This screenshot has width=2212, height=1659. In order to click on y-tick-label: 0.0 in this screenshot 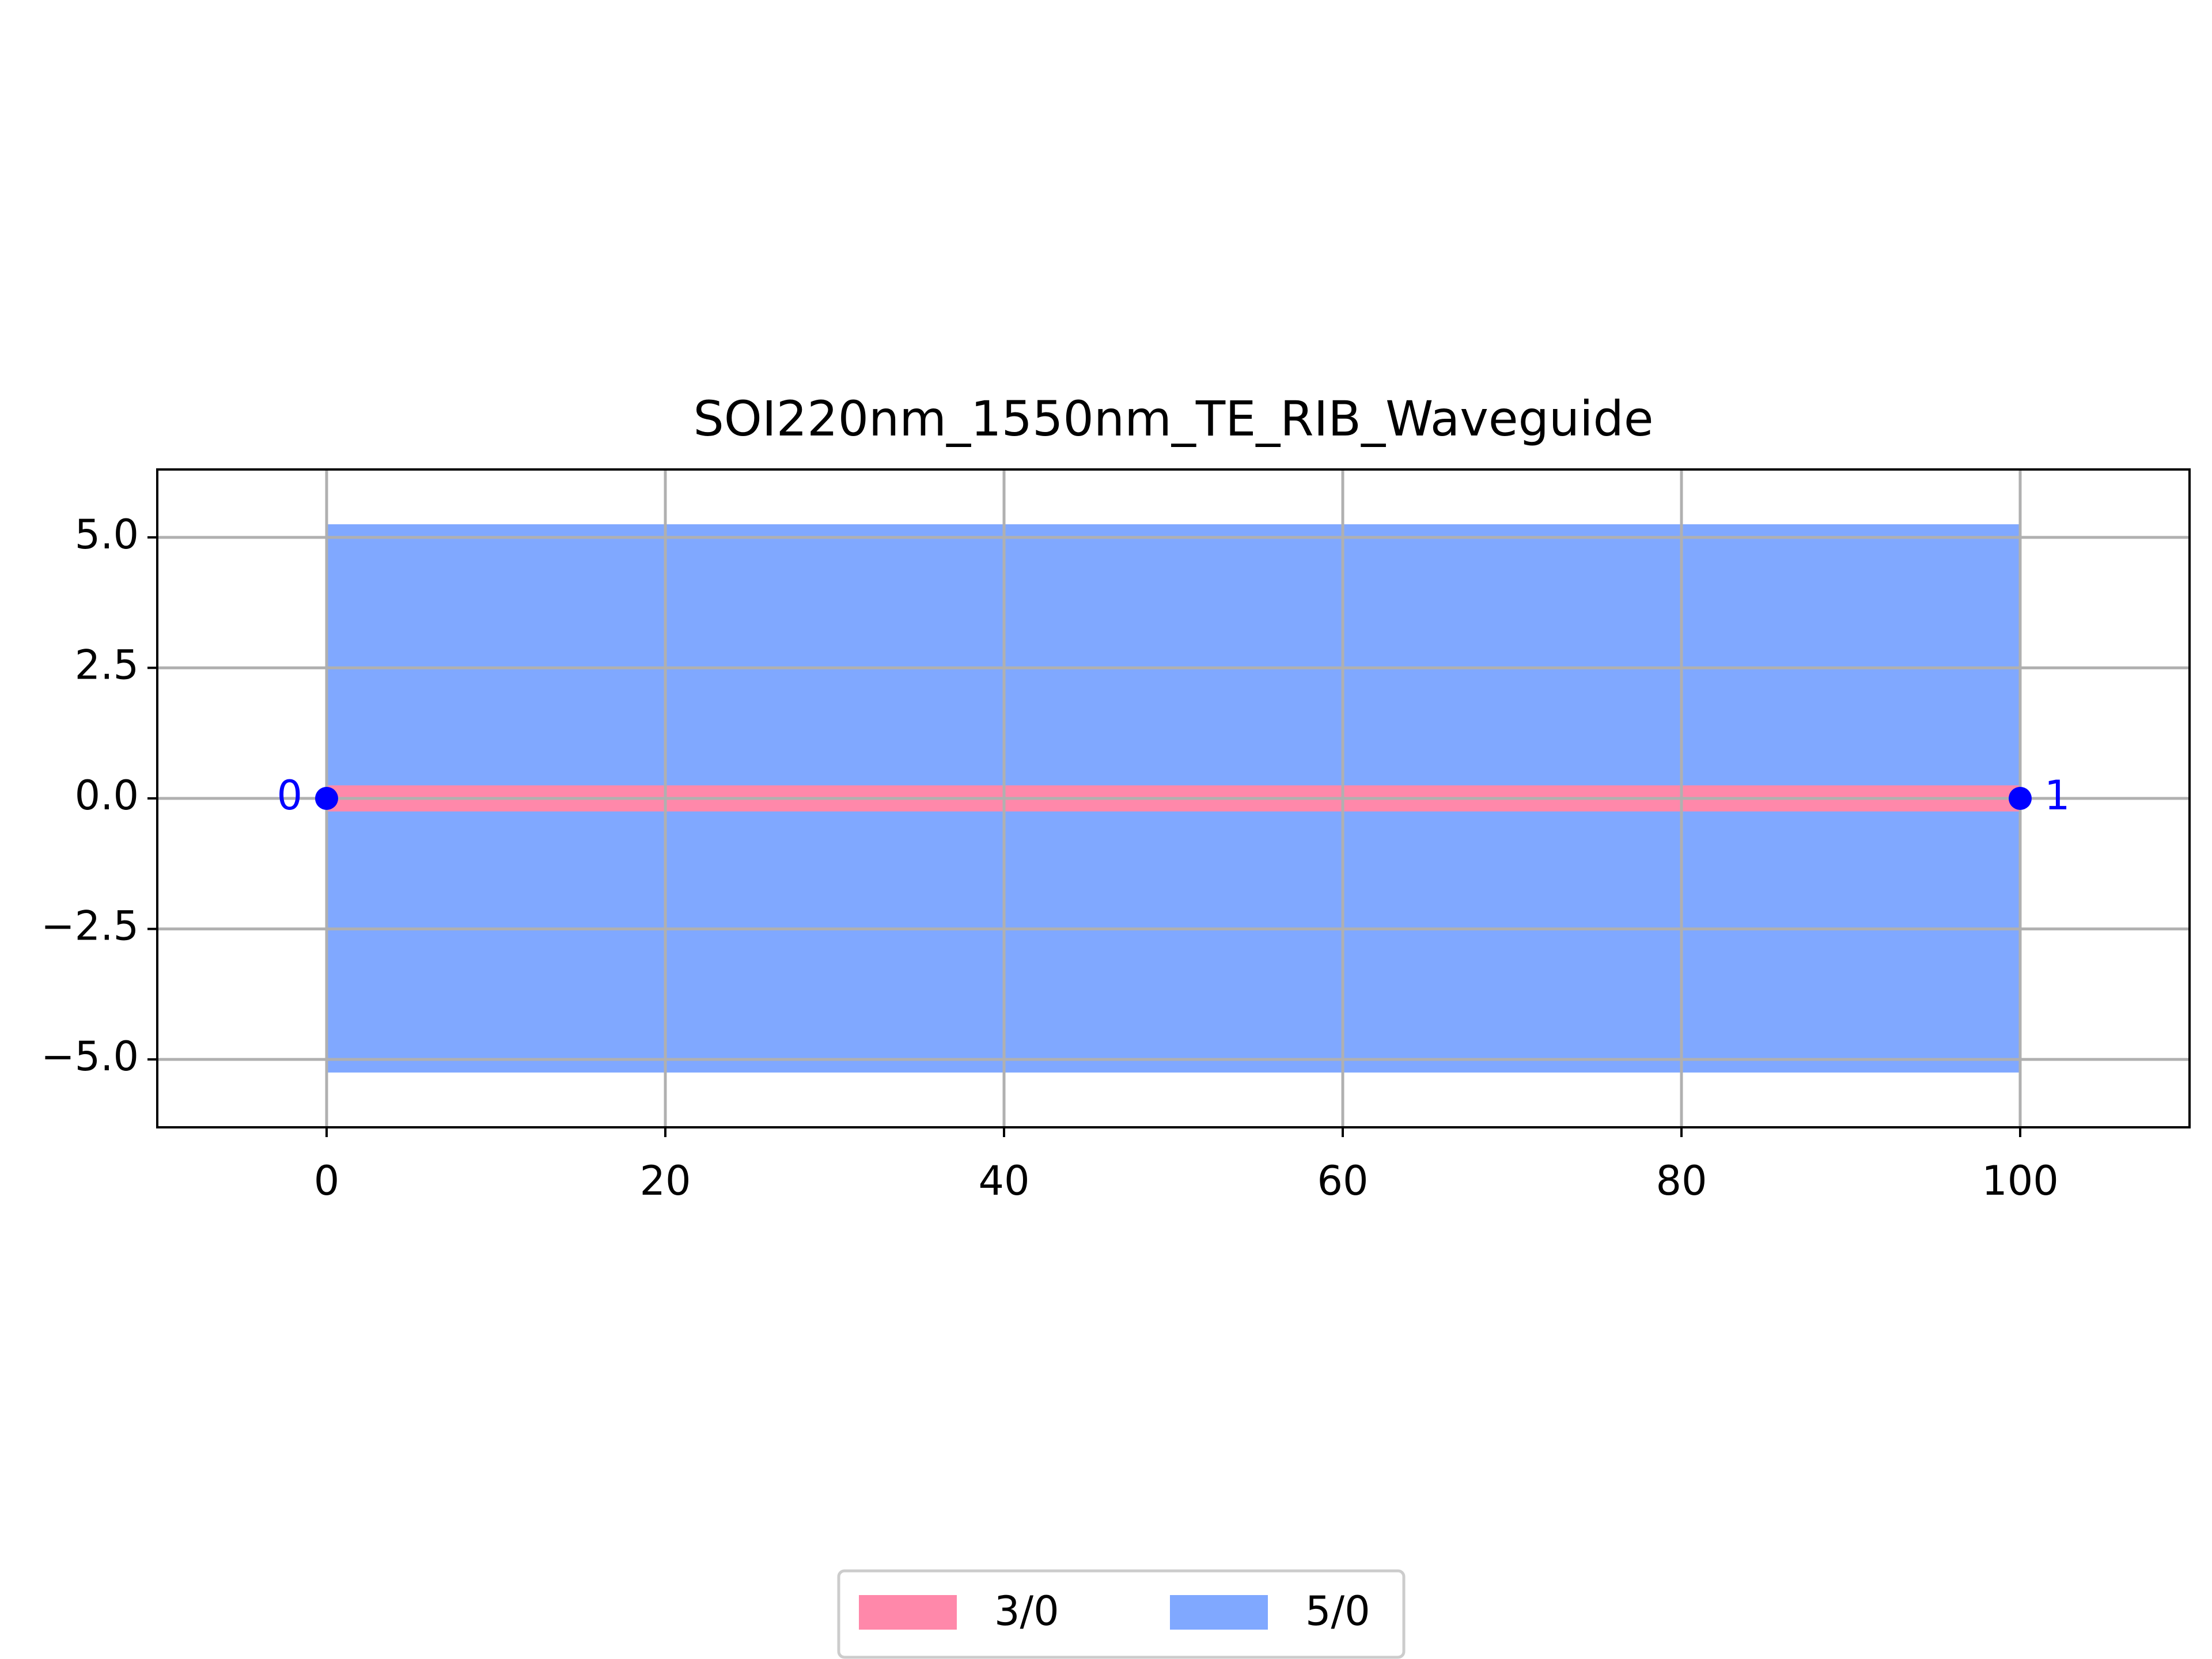, I will do `click(107, 795)`.